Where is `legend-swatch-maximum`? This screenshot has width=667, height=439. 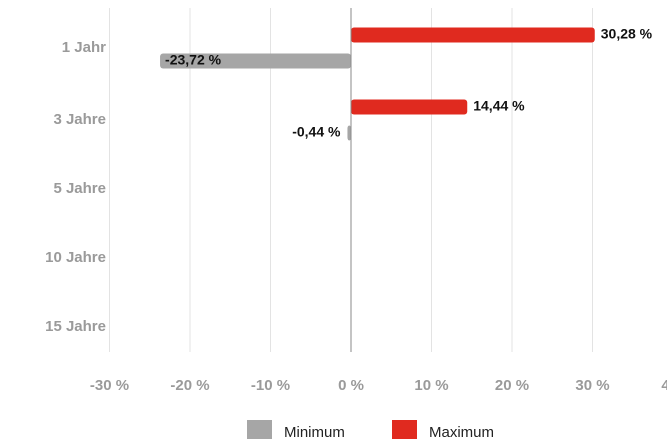 legend-swatch-maximum is located at coordinates (404, 429).